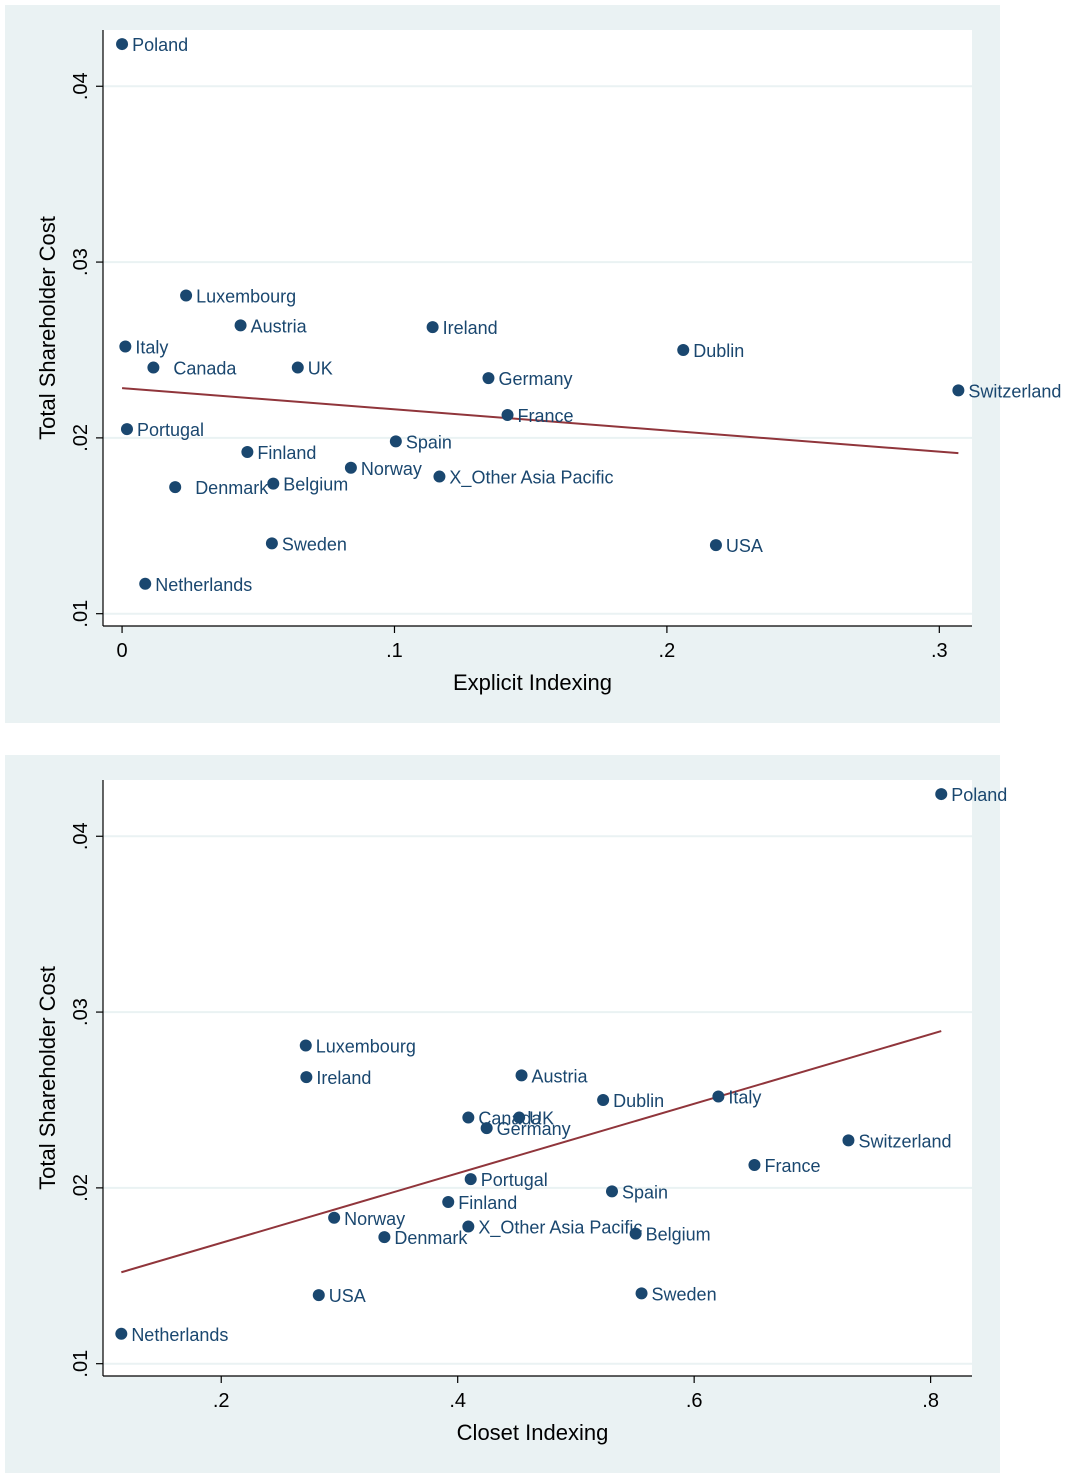 This screenshot has width=1073, height=1473. Describe the element at coordinates (694, 1401) in the screenshot. I see `x-tick-label: .6` at that location.